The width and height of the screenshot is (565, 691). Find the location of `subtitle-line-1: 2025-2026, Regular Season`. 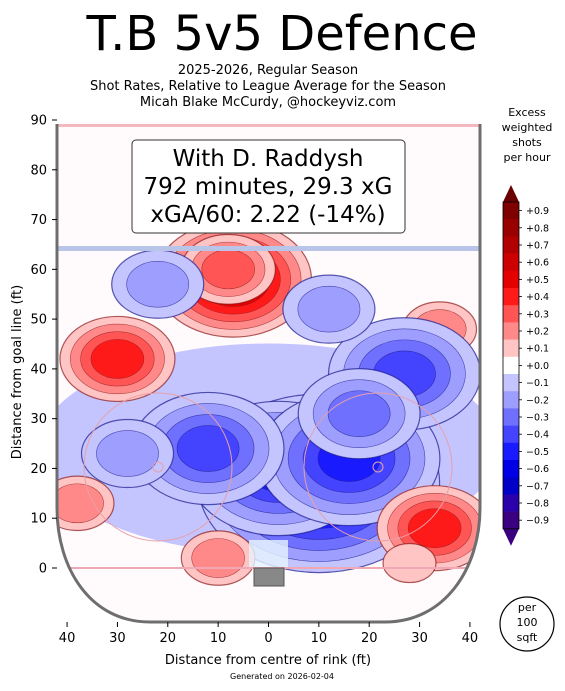

subtitle-line-1: 2025-2026, Regular Season is located at coordinates (268, 70).